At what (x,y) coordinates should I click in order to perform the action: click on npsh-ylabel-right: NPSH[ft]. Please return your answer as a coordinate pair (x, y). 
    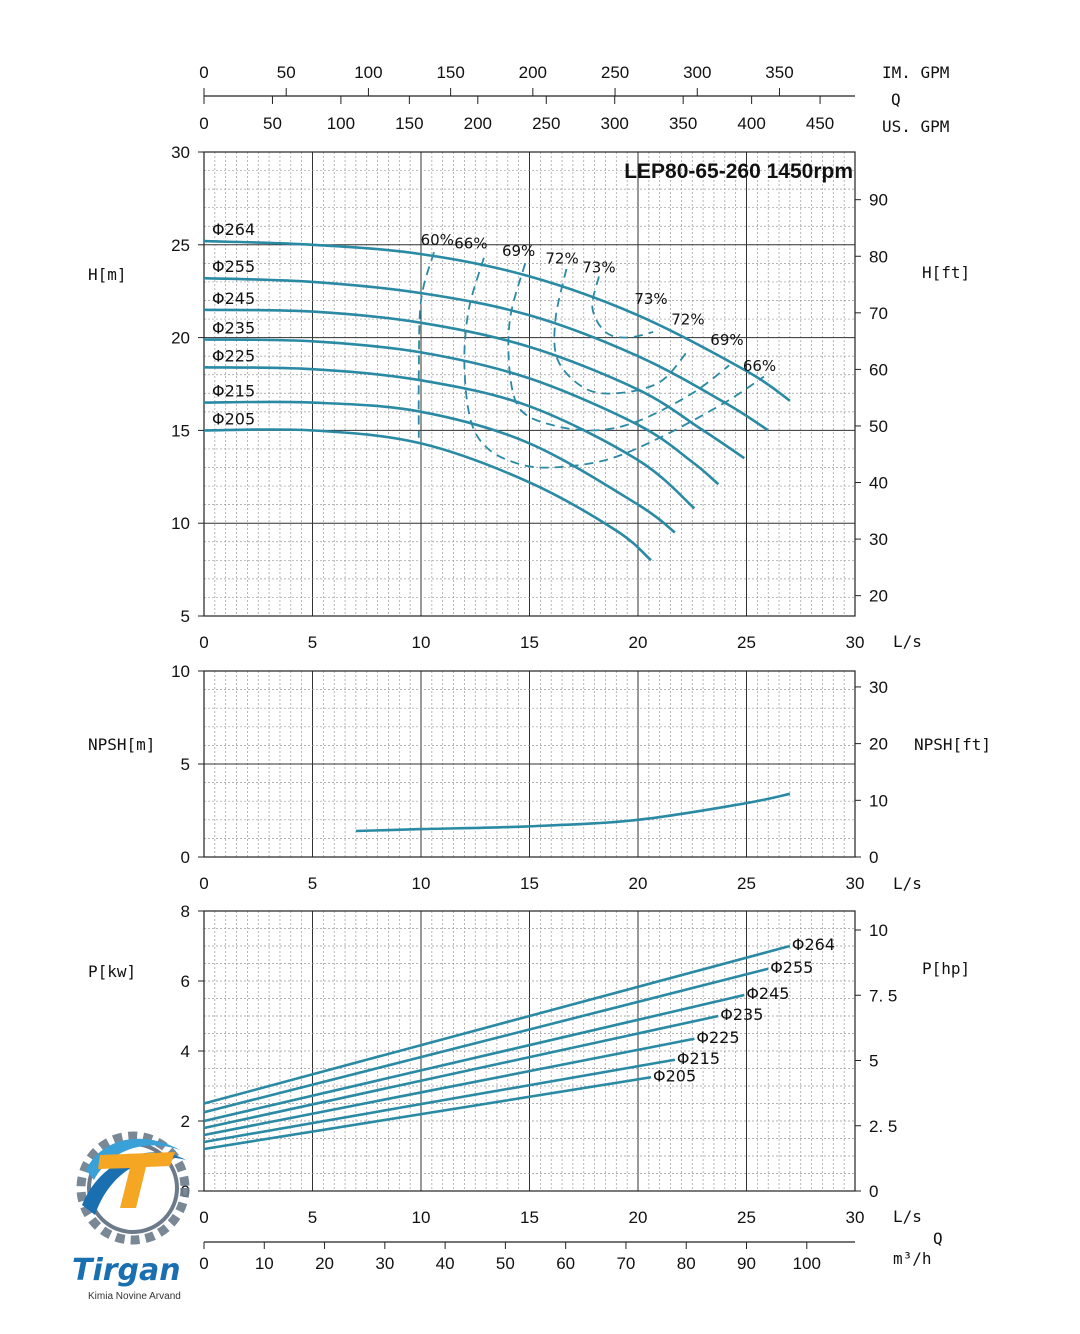
    Looking at the image, I should click on (952, 744).